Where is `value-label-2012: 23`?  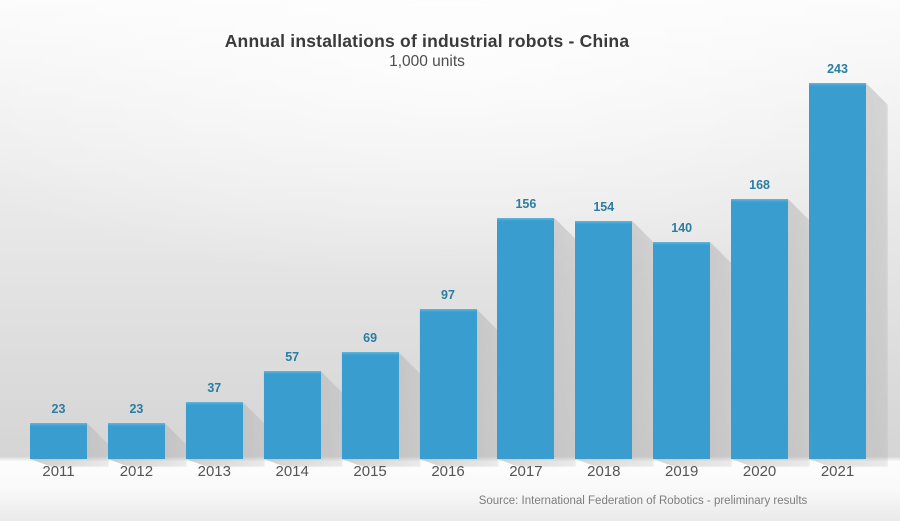 value-label-2012: 23 is located at coordinates (136, 409).